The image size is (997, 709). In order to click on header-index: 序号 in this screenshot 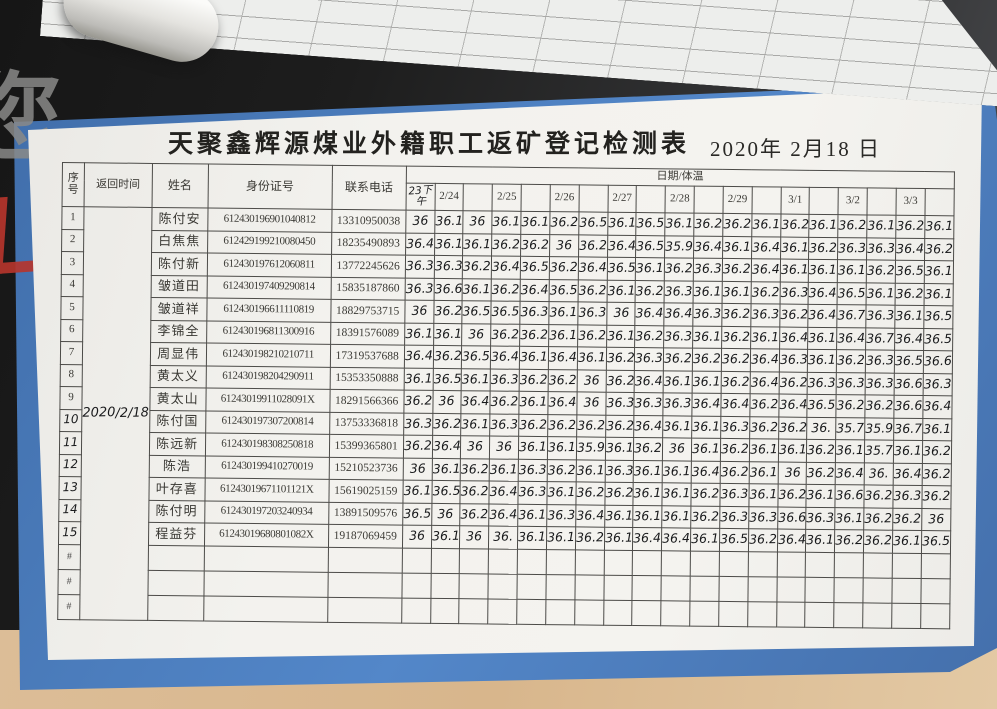, I will do `click(73, 184)`.